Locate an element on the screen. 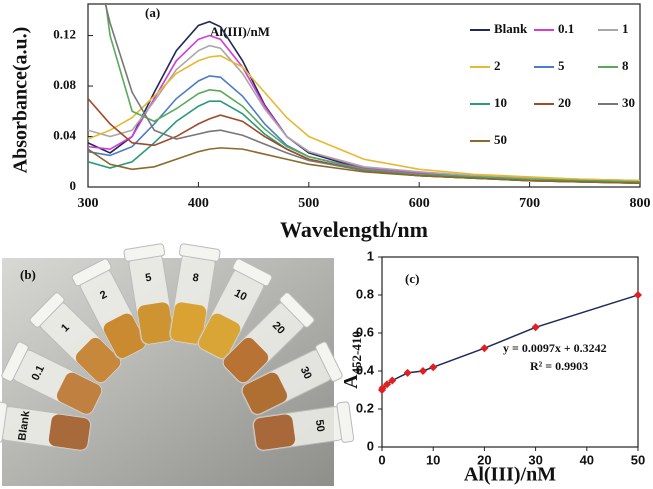  tube-label: 5 is located at coordinates (148, 278).